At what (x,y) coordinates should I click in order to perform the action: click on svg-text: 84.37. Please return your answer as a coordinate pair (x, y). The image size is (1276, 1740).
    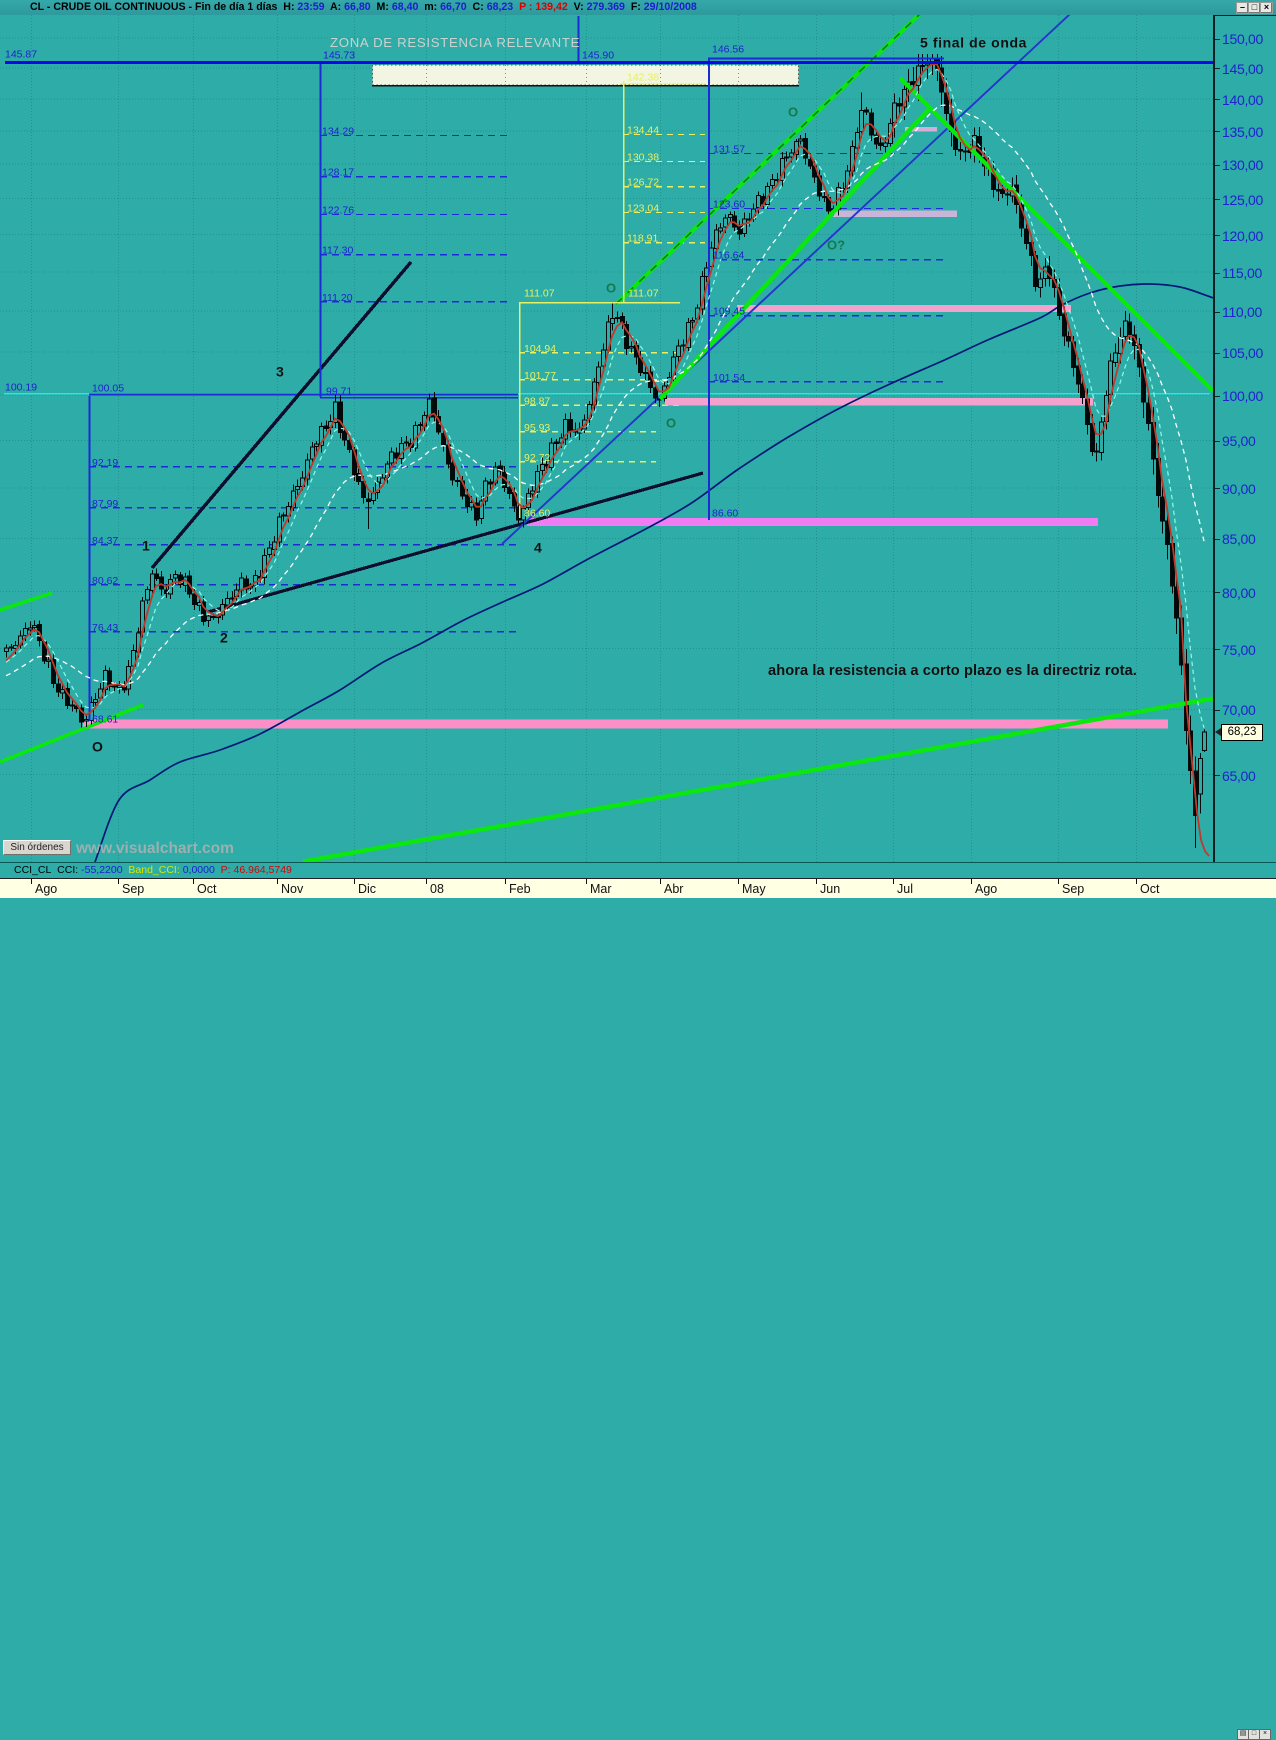
    Looking at the image, I should click on (105, 541).